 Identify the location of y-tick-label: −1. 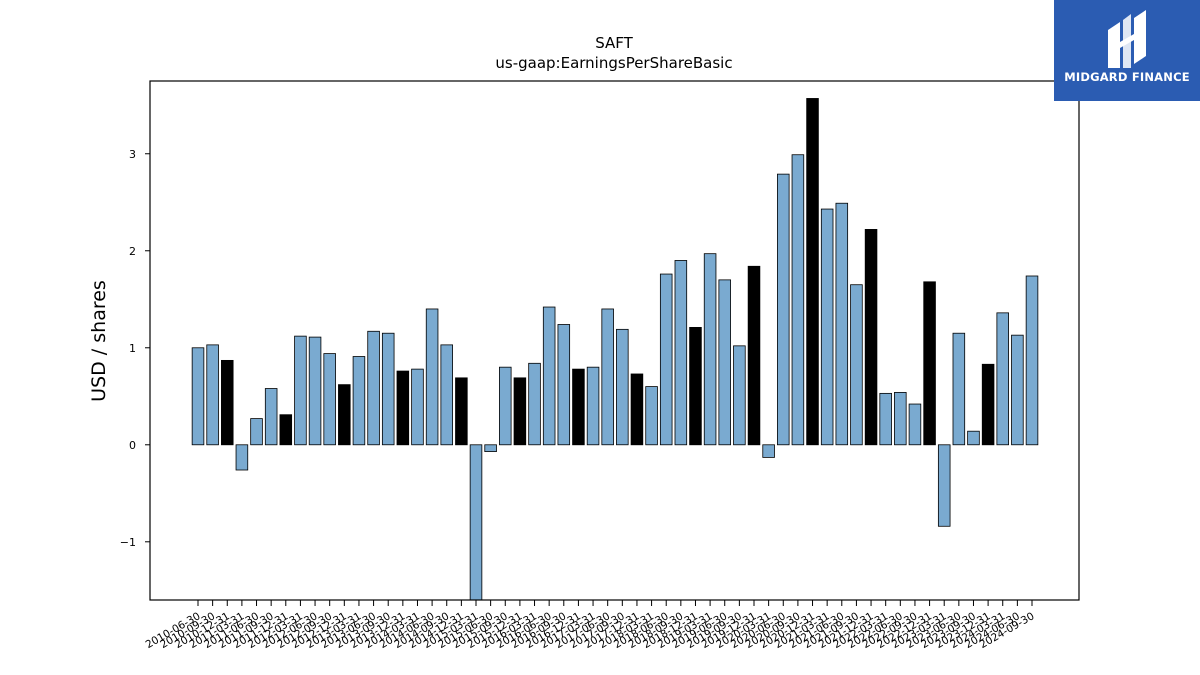
(128, 542).